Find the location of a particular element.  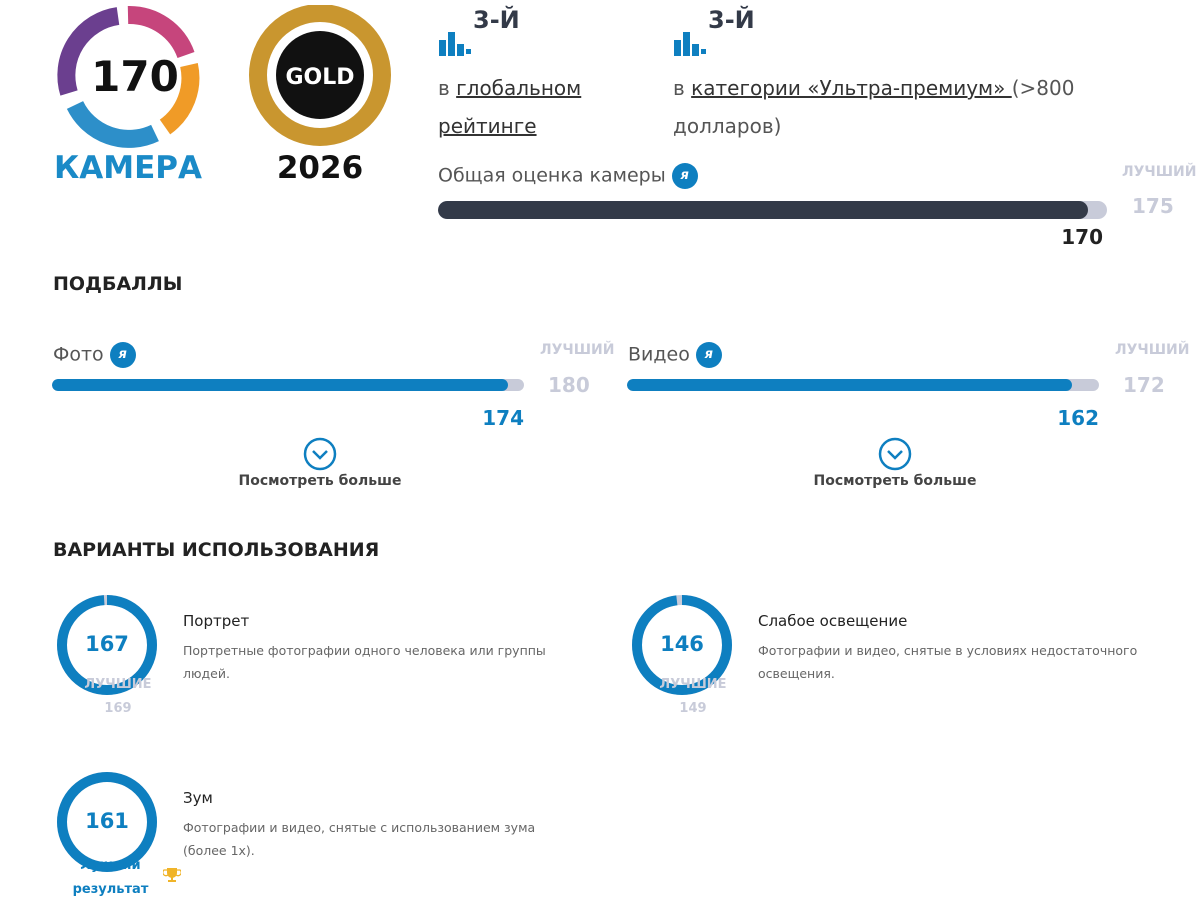

award-year: 2026 is located at coordinates (320, 168).